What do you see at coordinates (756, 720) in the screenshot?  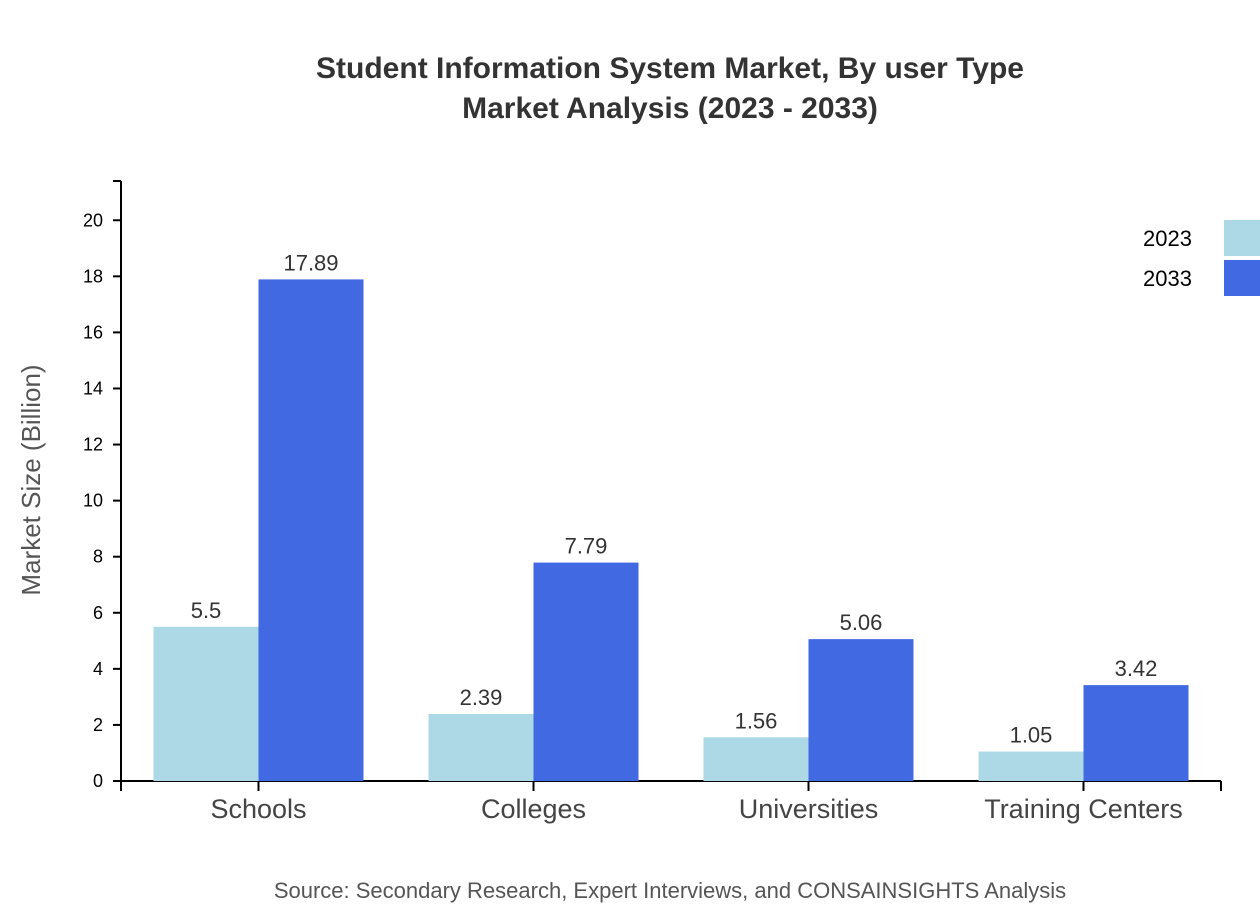 I see `data-label: 1.56` at bounding box center [756, 720].